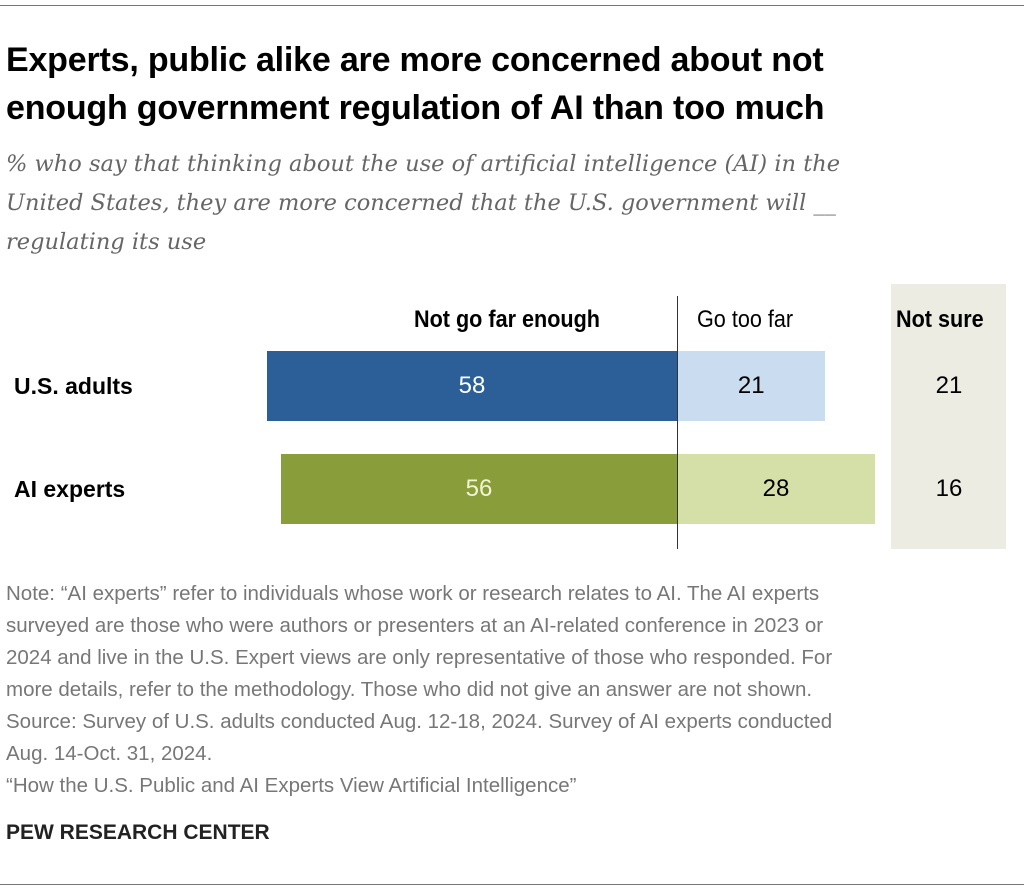 Image resolution: width=1024 pixels, height=892 pixels. What do you see at coordinates (106, 242) in the screenshot?
I see `subtitle-line: regulating its use` at bounding box center [106, 242].